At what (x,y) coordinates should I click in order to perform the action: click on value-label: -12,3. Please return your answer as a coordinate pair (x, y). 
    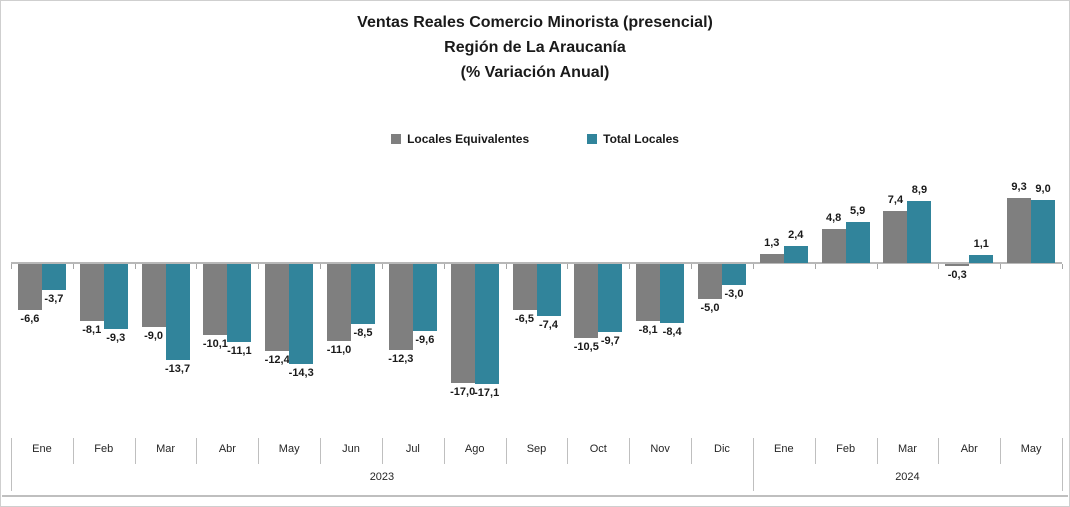
    Looking at the image, I should click on (401, 359).